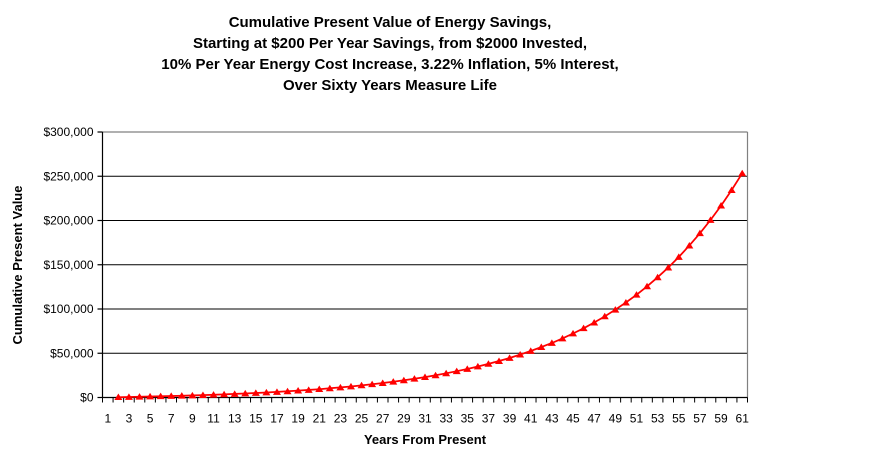  I want to click on x-tick-label: 59, so click(721, 419).